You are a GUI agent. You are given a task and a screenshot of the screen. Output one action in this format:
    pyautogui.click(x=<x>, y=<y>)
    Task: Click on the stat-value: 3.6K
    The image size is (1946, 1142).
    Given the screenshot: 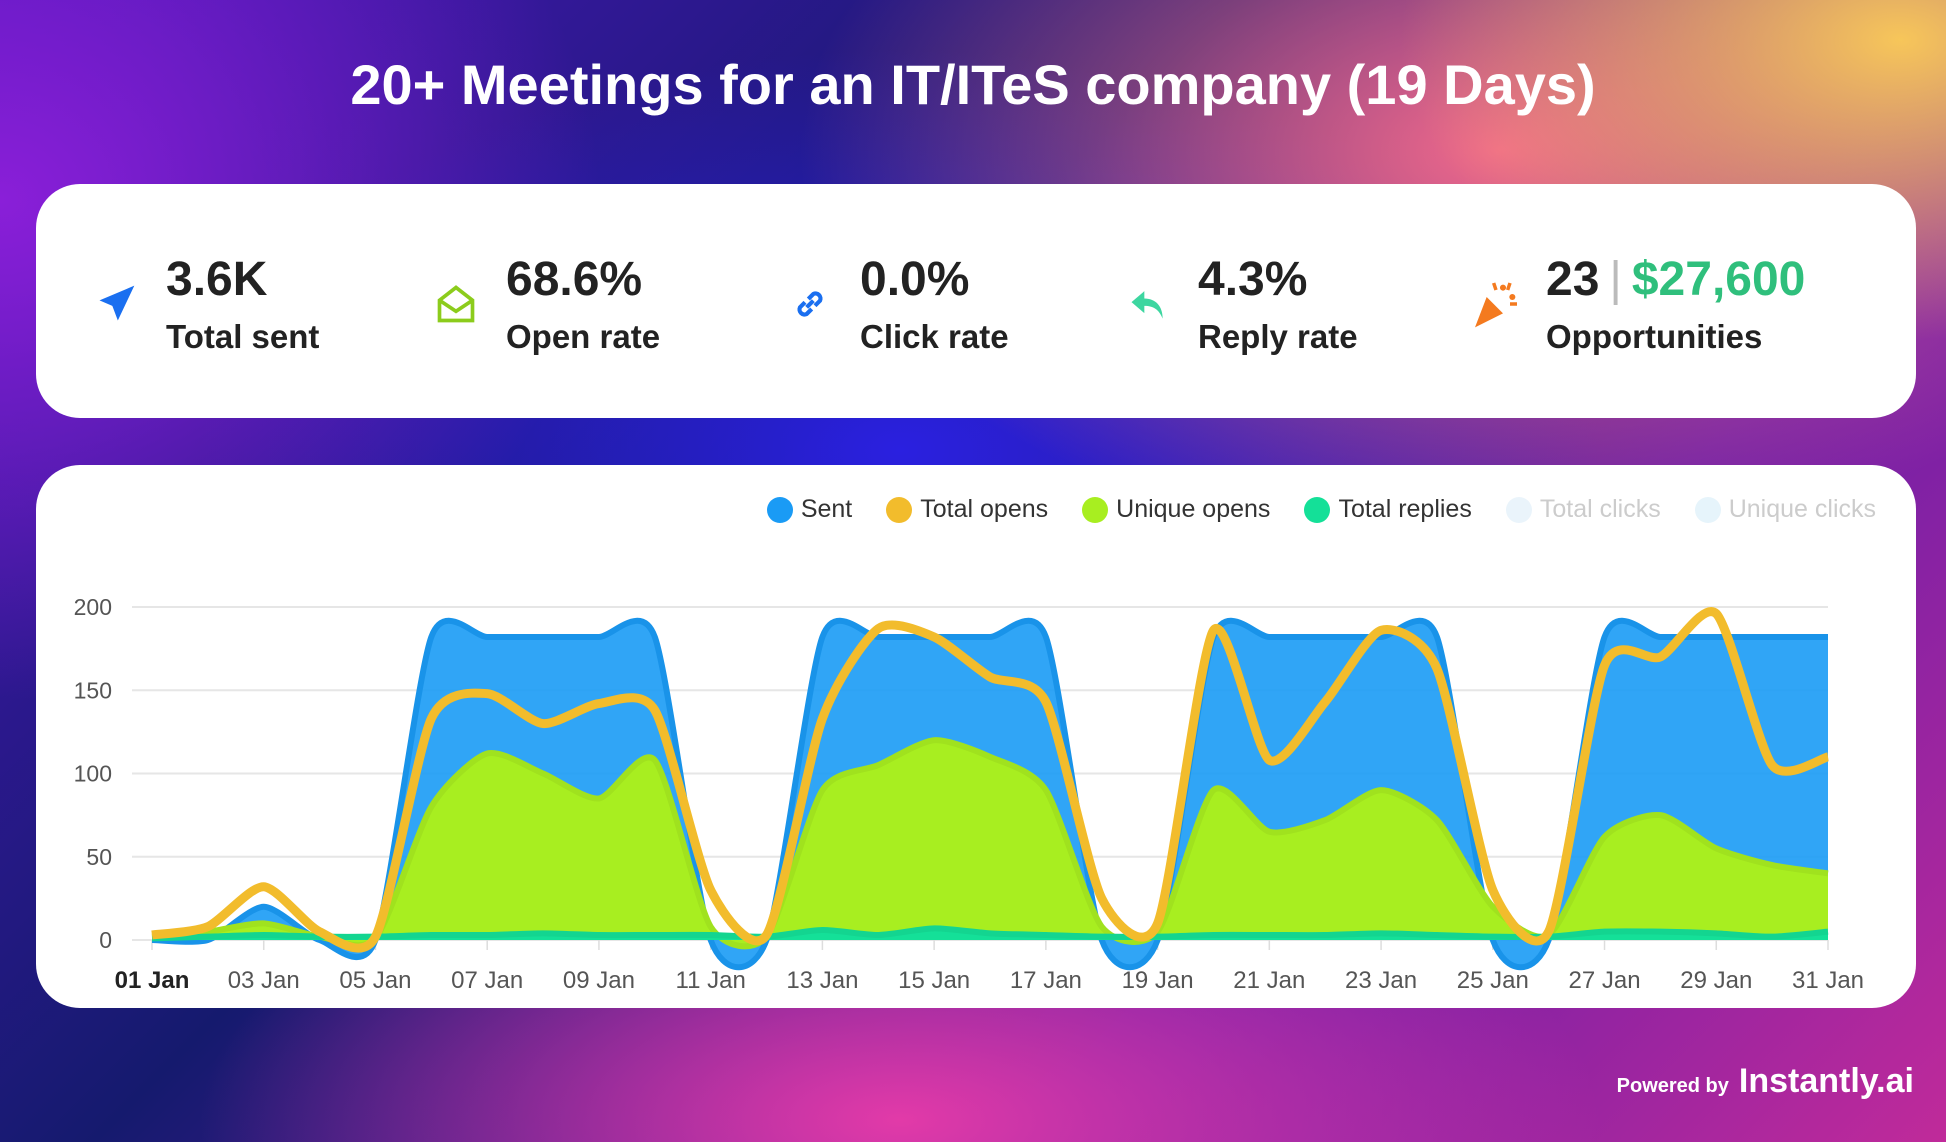 What is the action you would take?
    pyautogui.click(x=217, y=279)
    